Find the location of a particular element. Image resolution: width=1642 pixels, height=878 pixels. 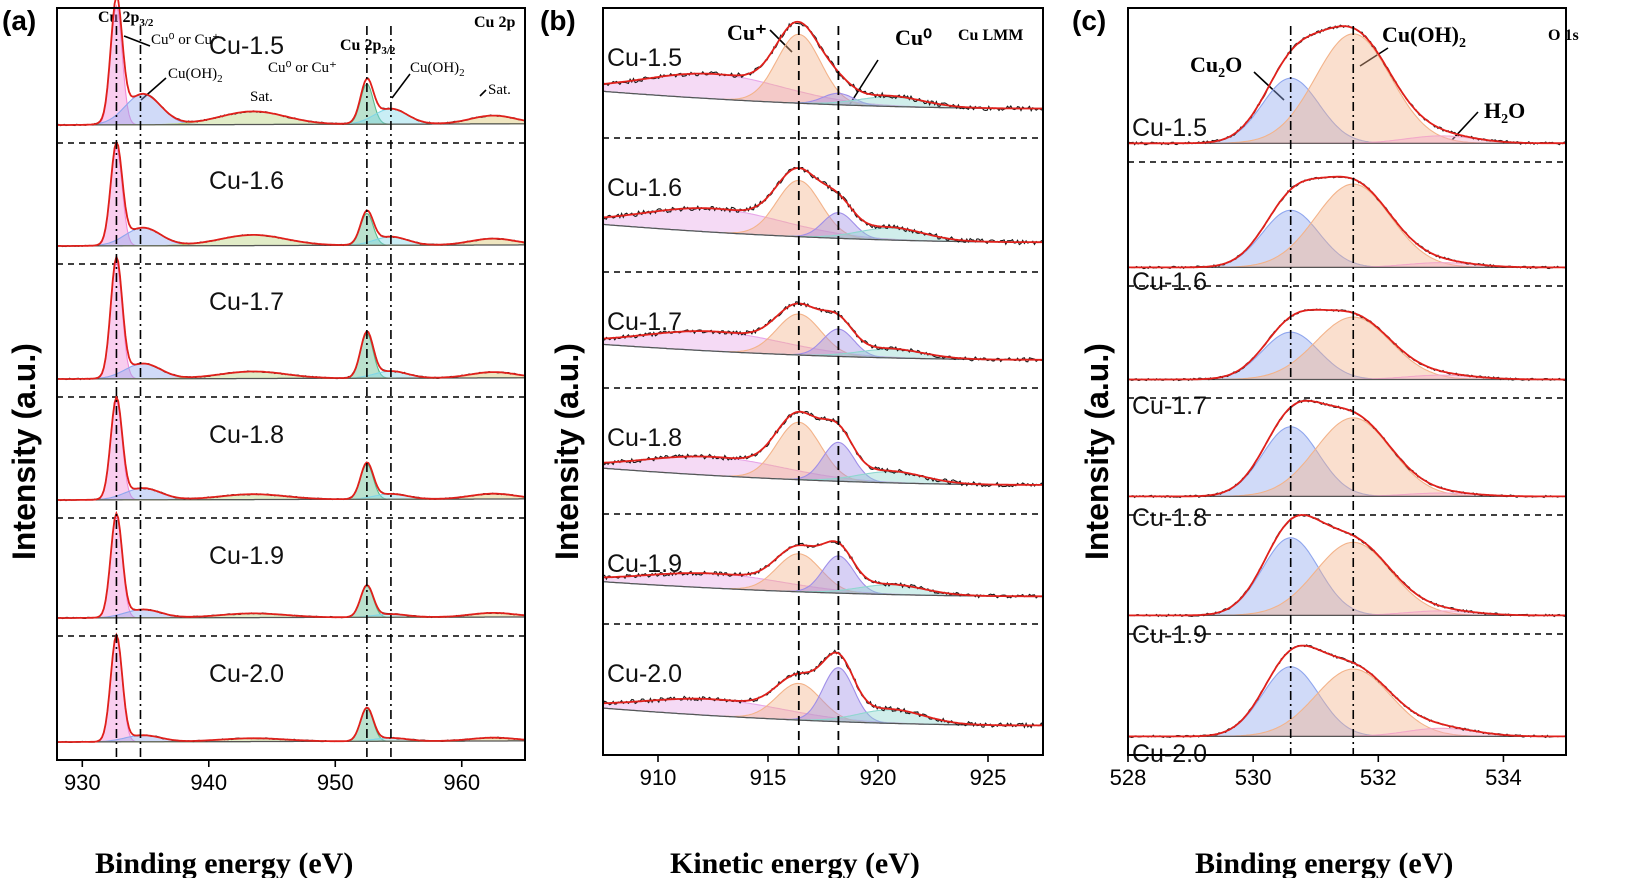

x-axis-label-c: Binding energy (eV) is located at coordinates (1324, 862).